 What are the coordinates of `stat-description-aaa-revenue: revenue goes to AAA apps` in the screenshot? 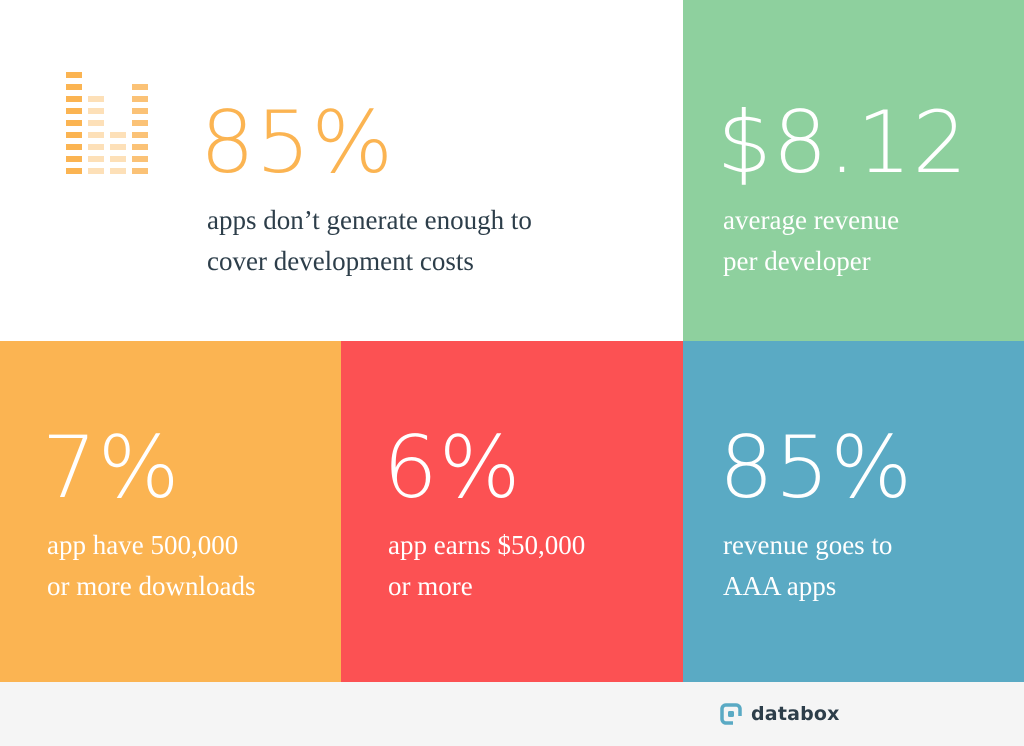 It's located at (807, 566).